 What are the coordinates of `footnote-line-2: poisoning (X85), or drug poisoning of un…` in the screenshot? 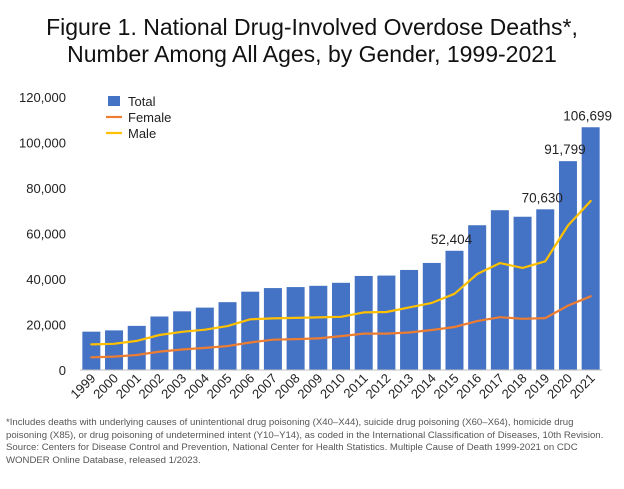 It's located at (305, 435).